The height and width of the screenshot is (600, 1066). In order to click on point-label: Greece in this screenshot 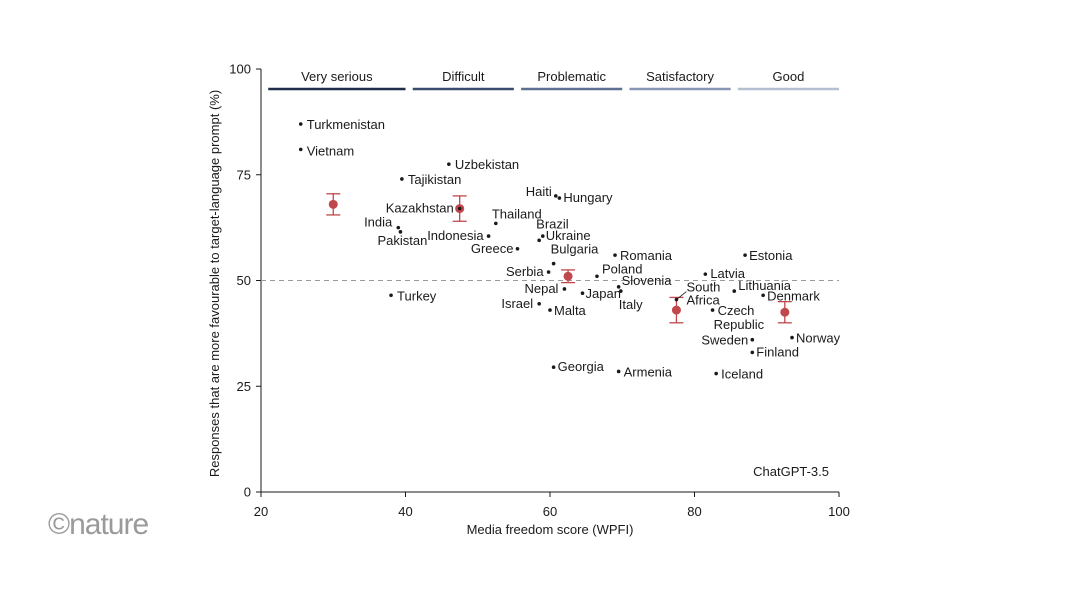, I will do `click(492, 248)`.